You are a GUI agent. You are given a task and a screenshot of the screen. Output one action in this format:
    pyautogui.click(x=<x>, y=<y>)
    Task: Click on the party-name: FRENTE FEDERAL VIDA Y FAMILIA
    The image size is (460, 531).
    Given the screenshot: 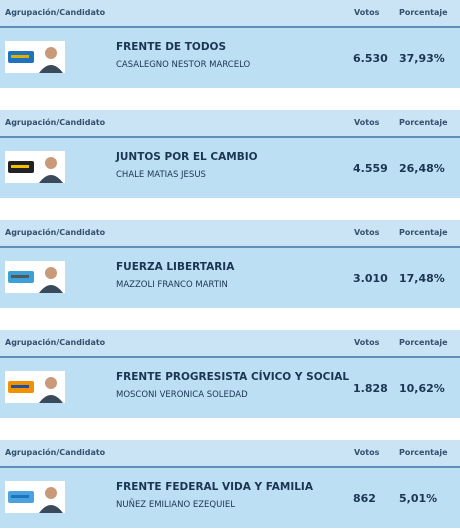 What is the action you would take?
    pyautogui.click(x=214, y=487)
    